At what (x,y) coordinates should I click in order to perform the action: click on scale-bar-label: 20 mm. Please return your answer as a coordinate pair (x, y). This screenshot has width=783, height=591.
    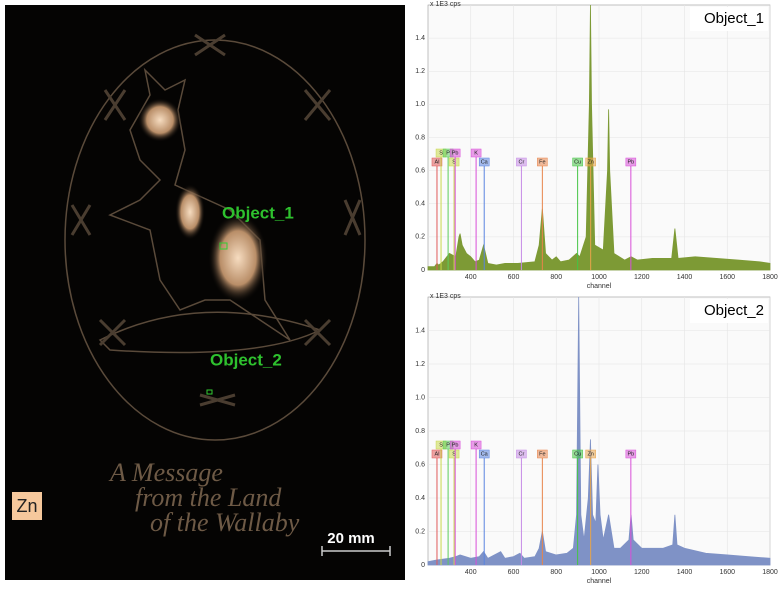
    Looking at the image, I should click on (351, 538).